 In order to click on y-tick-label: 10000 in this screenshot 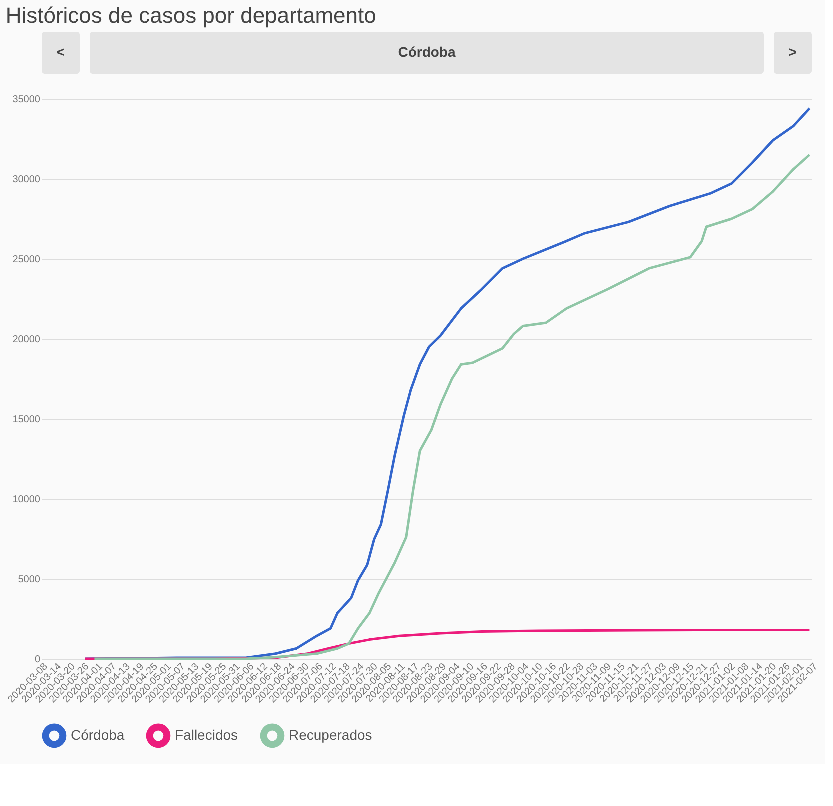, I will do `click(26, 500)`.